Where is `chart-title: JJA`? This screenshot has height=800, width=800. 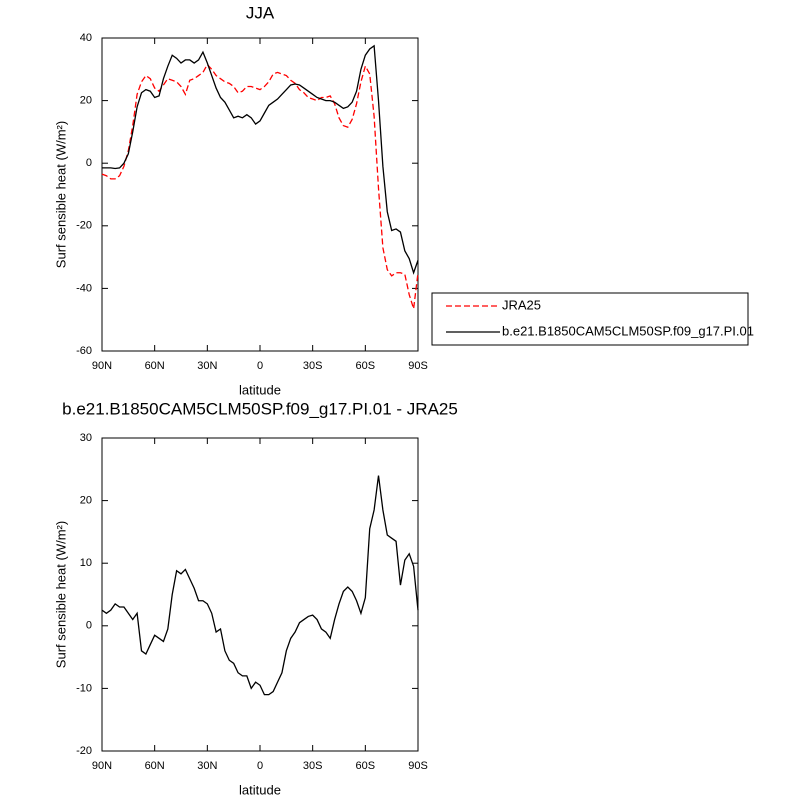
chart-title: JJA is located at coordinates (260, 12).